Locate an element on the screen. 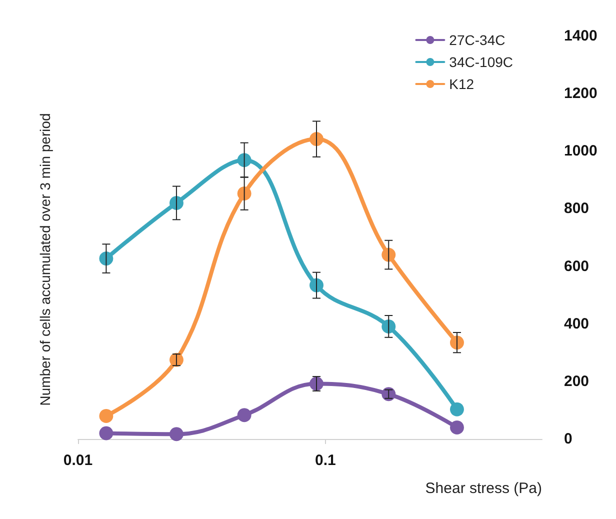 This screenshot has height=519, width=616. legend-label: 27C-34C is located at coordinates (477, 40).